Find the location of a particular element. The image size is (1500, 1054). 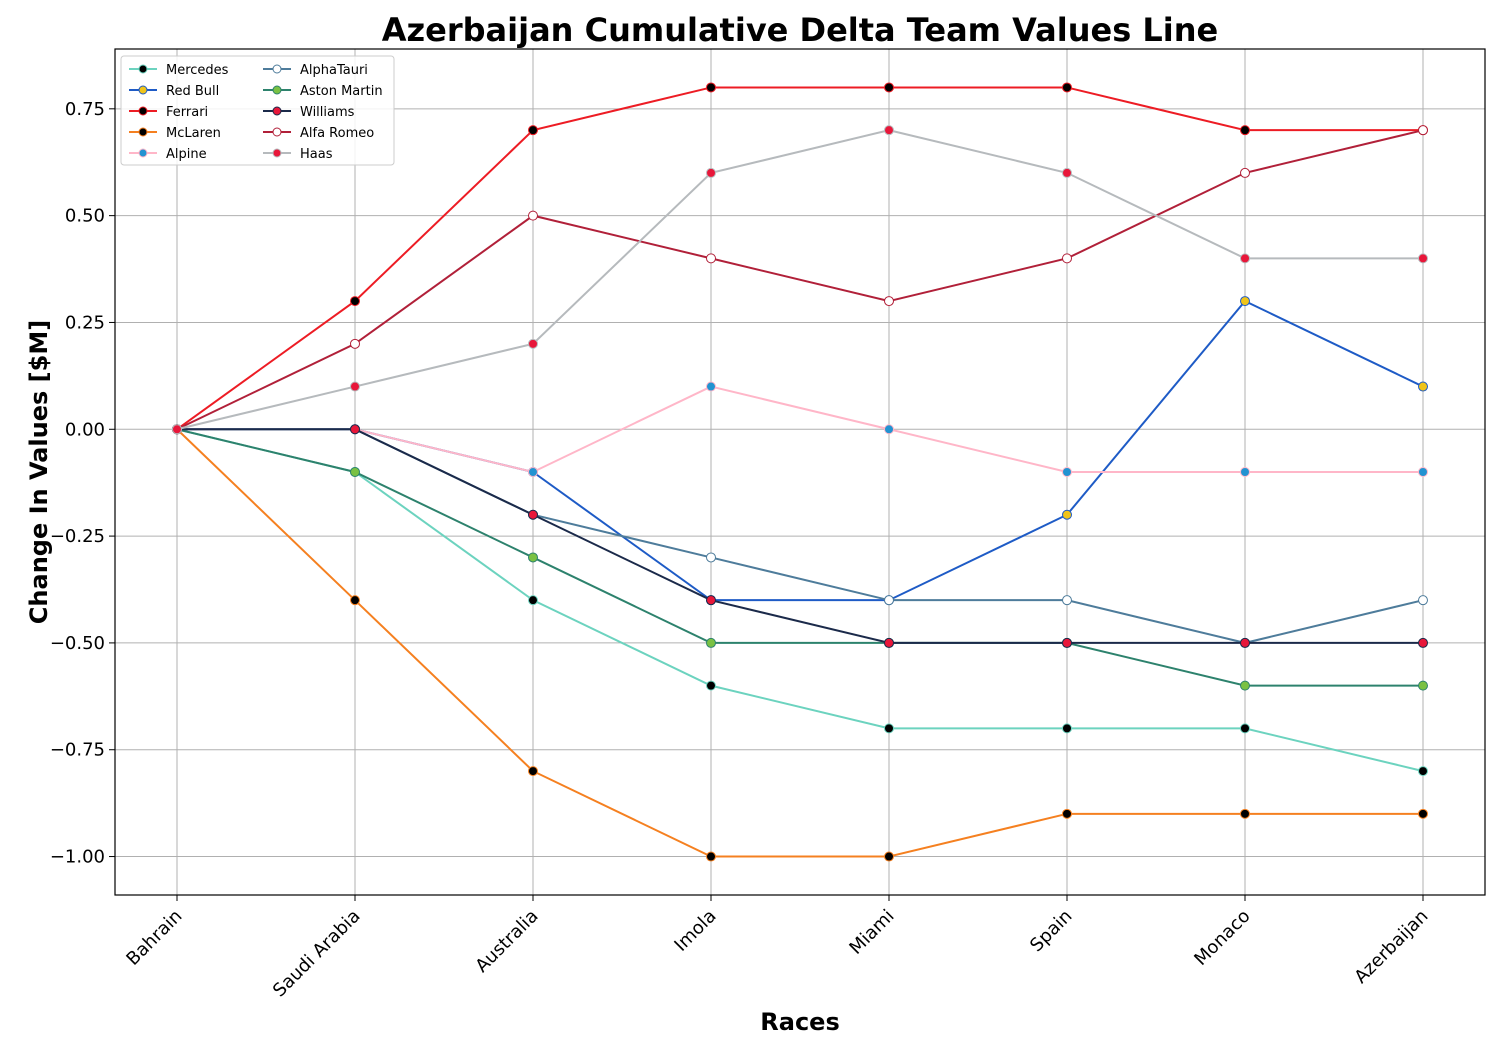

legend-label: AlphaTauri is located at coordinates (334, 70).